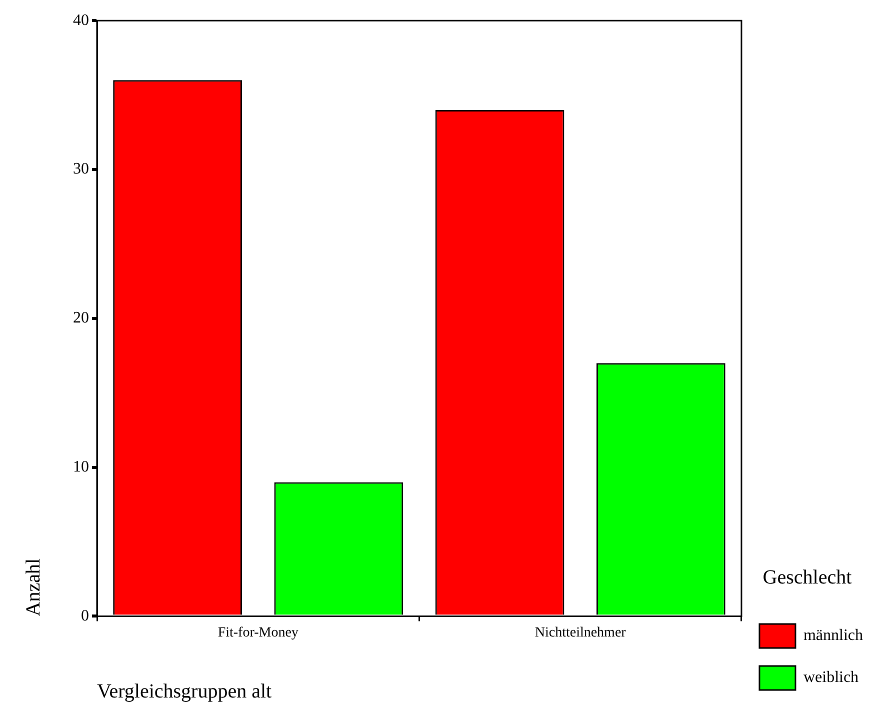 The width and height of the screenshot is (881, 715). What do you see at coordinates (81, 20) in the screenshot?
I see `y-tick-label: 40` at bounding box center [81, 20].